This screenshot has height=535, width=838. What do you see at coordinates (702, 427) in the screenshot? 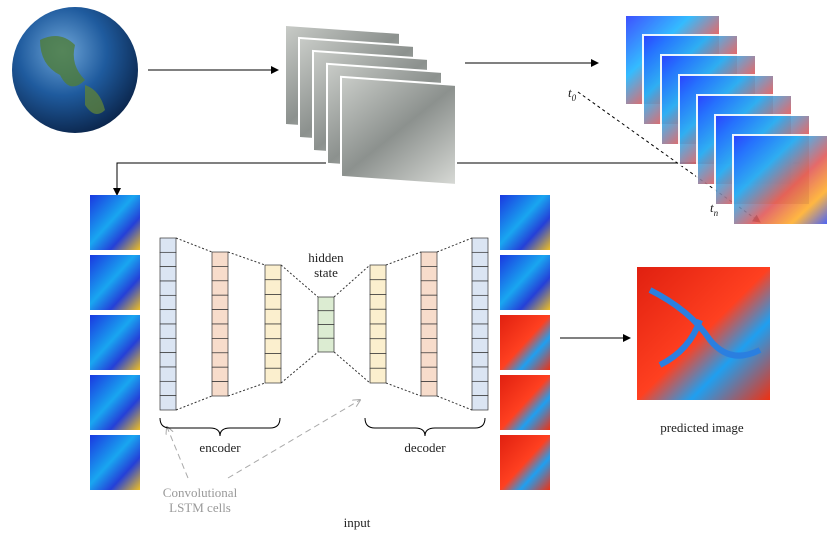
I see `predicted-image-label: predicted image` at bounding box center [702, 427].